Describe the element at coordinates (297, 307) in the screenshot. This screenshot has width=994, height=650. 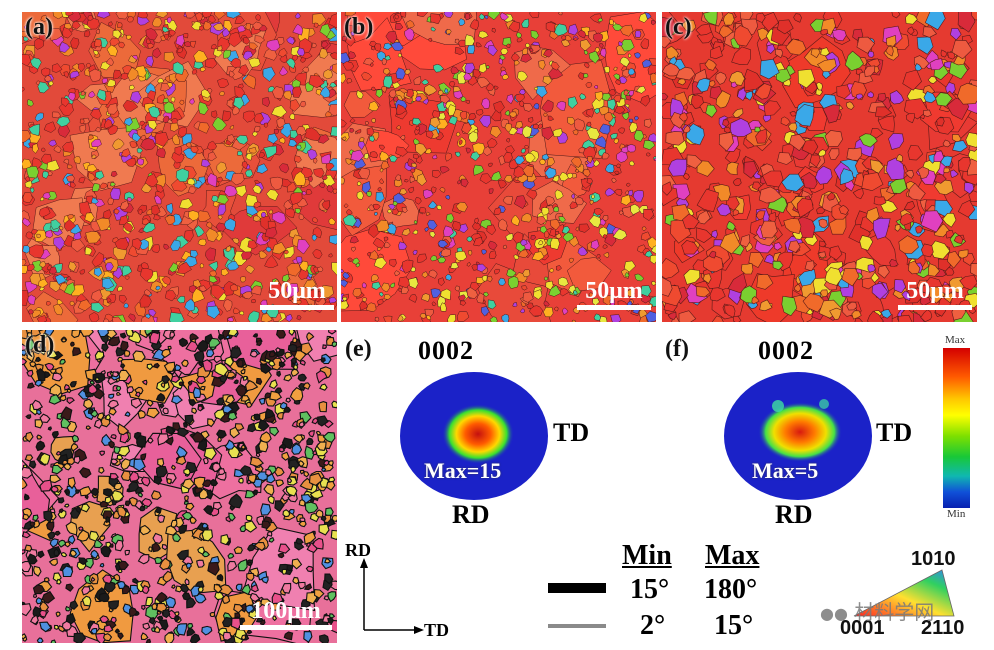
I see `scale-line-a` at that location.